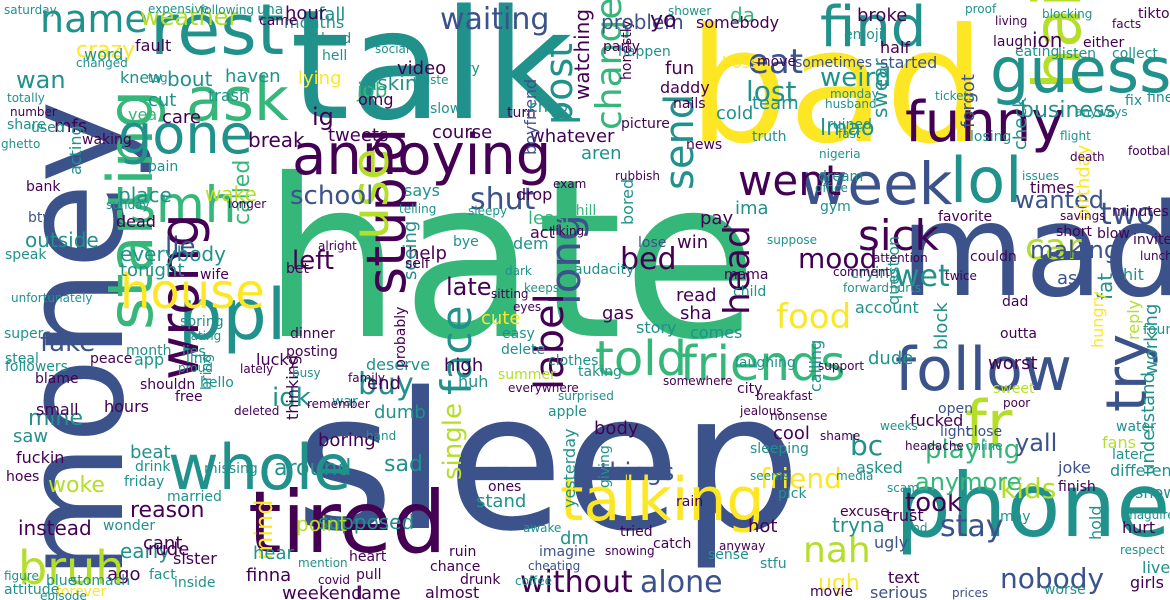 This screenshot has width=1170, height=600. Describe the element at coordinates (792, 240) in the screenshot. I see `word-suppose: suppose` at that location.